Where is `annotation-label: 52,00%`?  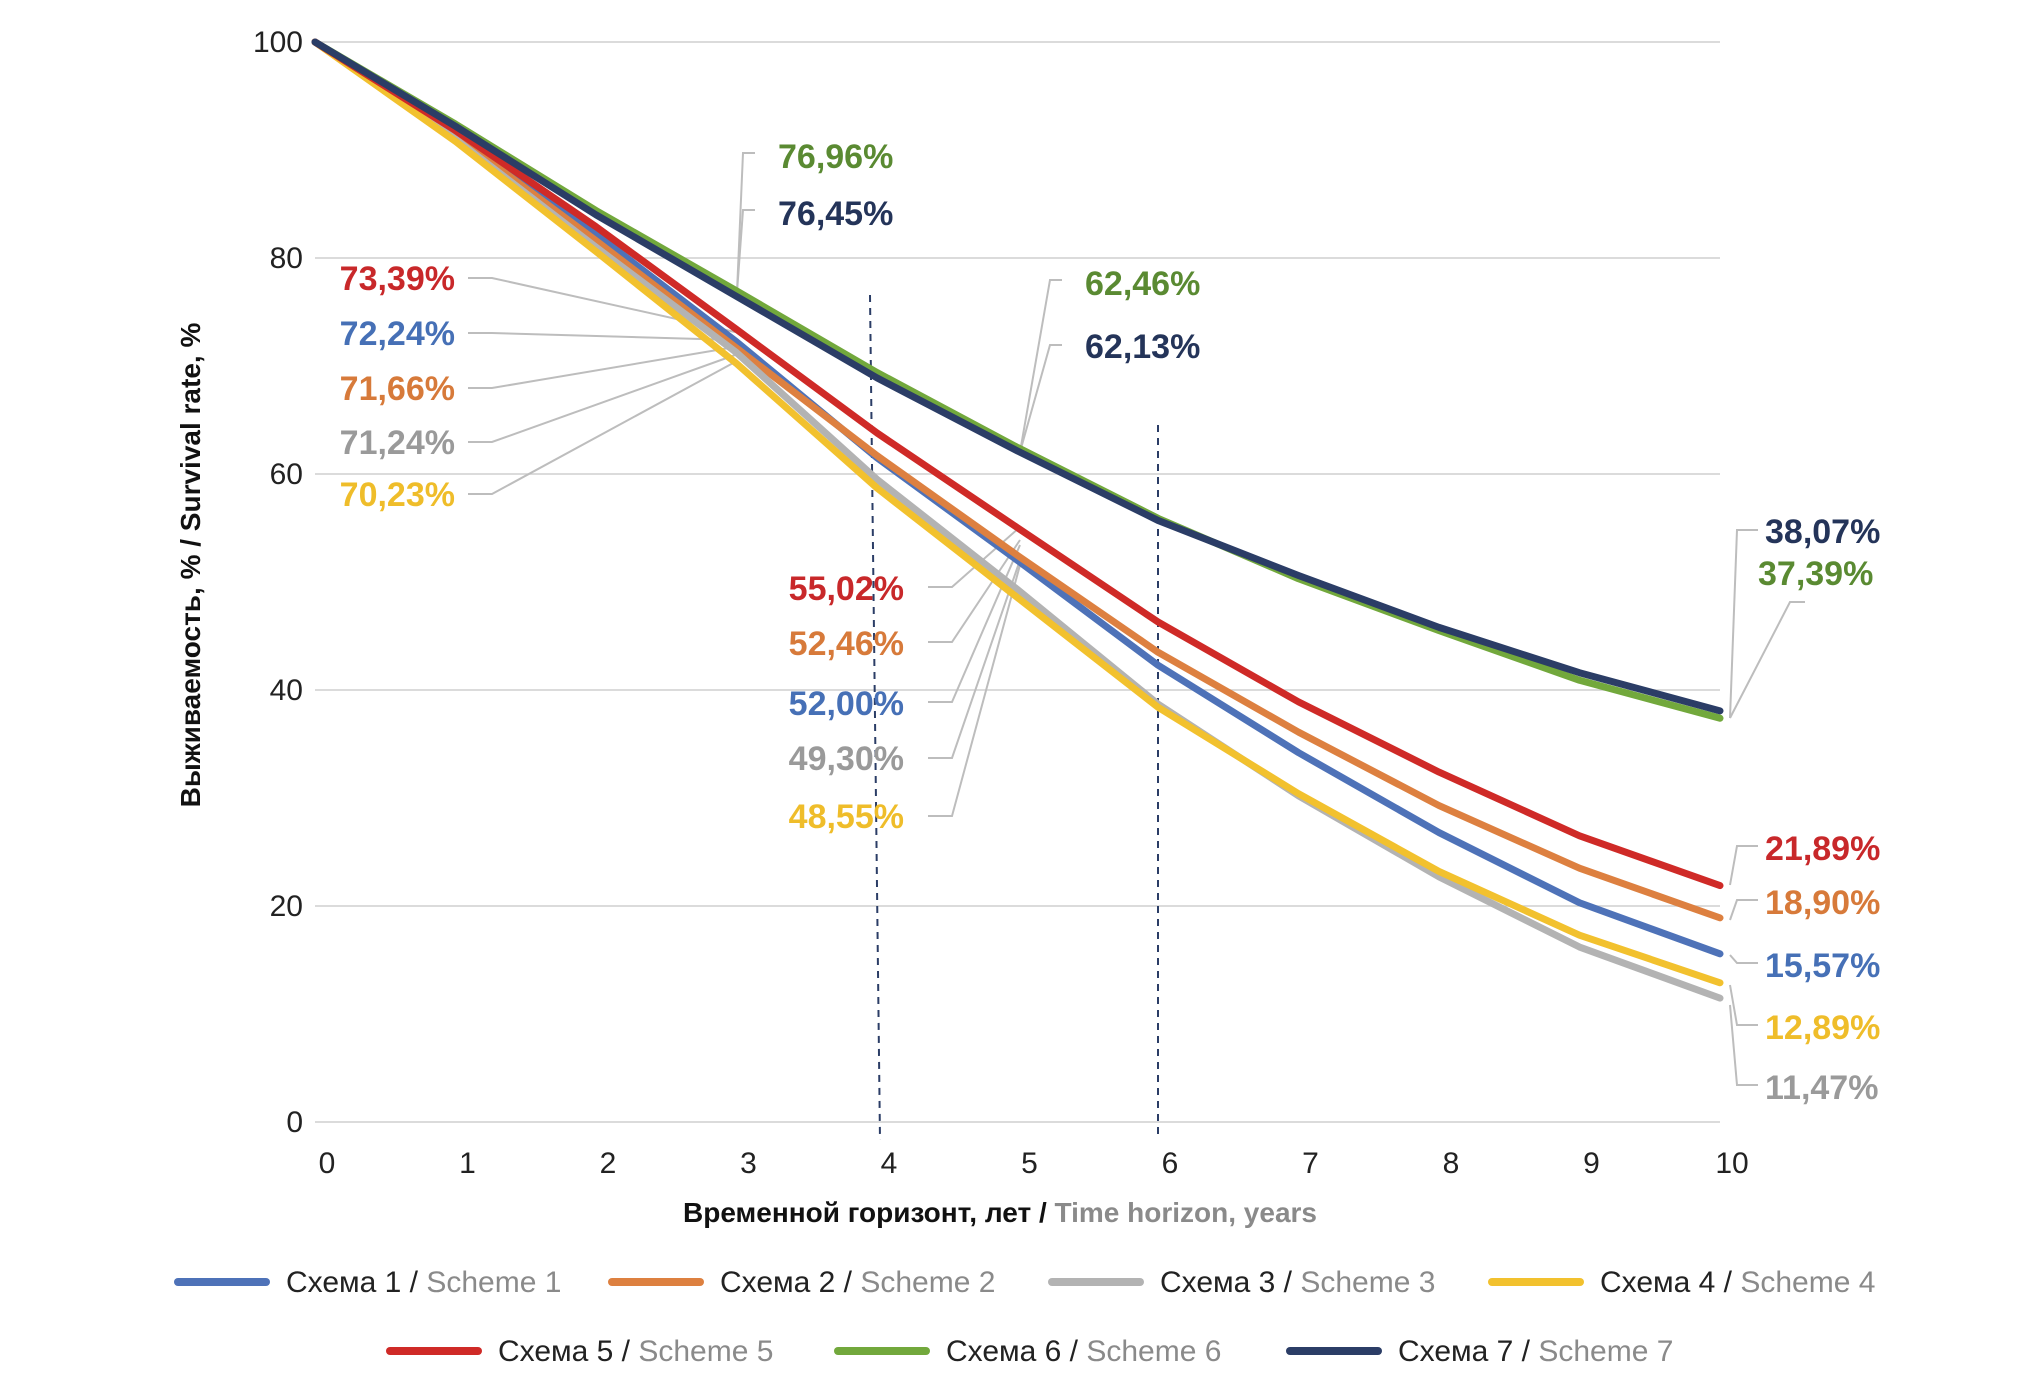 annotation-label: 52,00% is located at coordinates (846, 704).